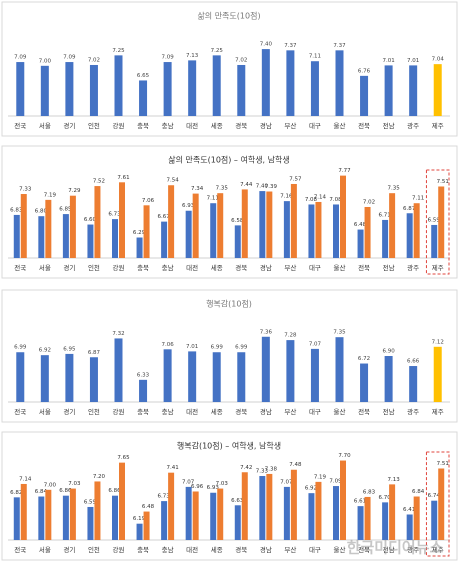 This screenshot has width=459, height=566. I want to click on value-label: 6.95, so click(69, 349).